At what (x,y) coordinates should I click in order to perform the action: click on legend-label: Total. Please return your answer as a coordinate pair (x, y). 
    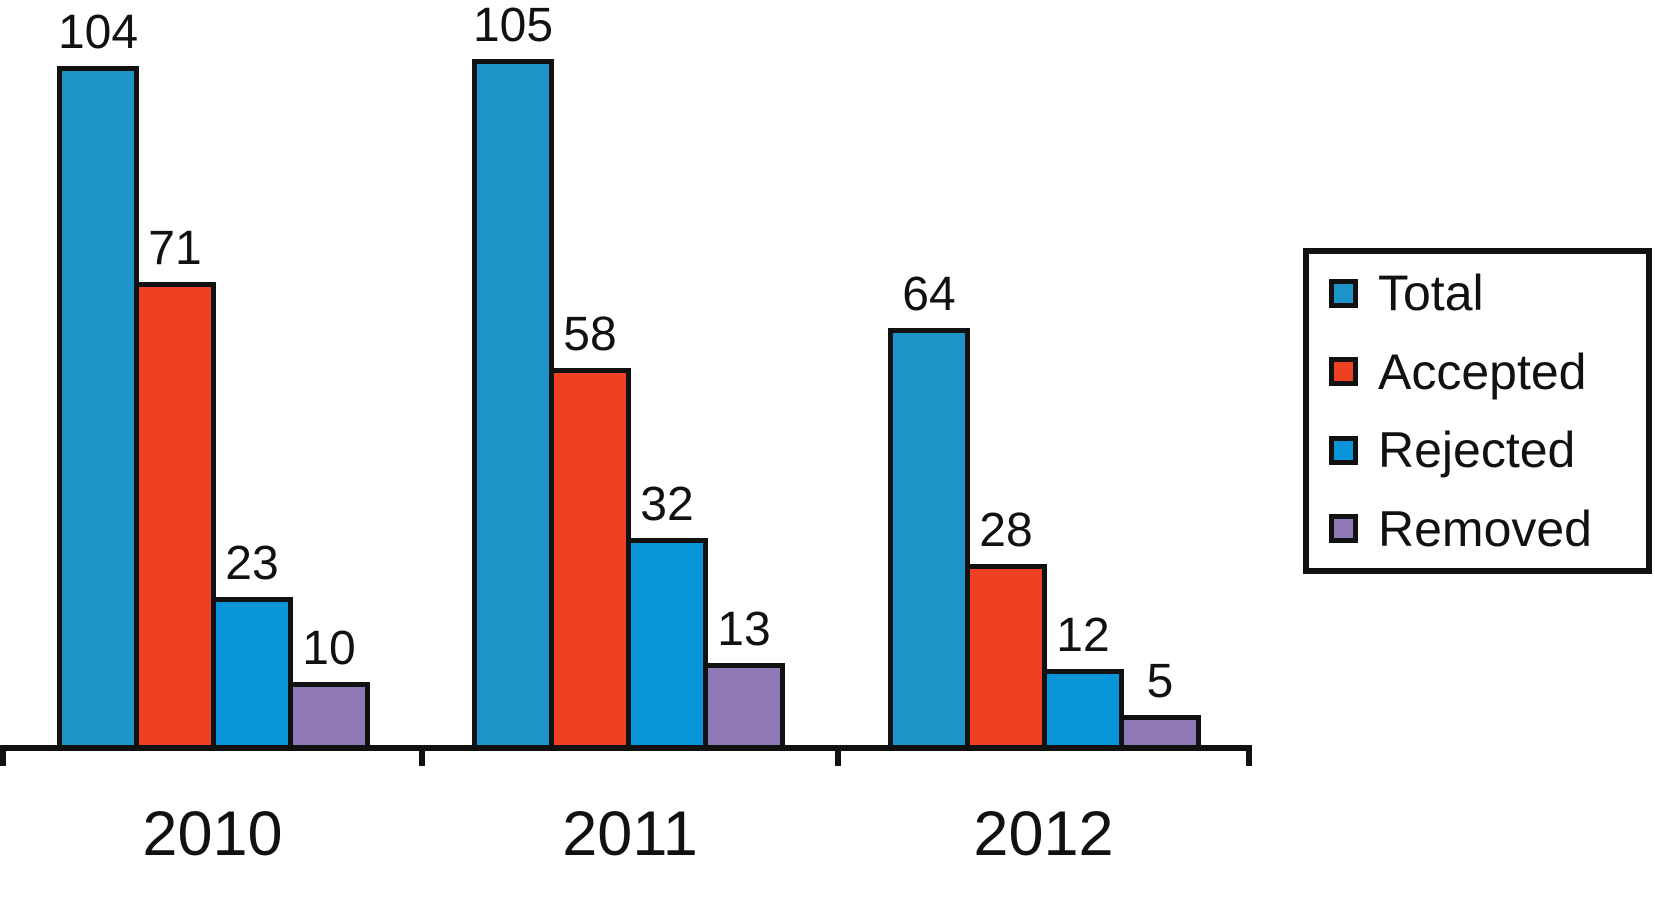
    Looking at the image, I should click on (1431, 293).